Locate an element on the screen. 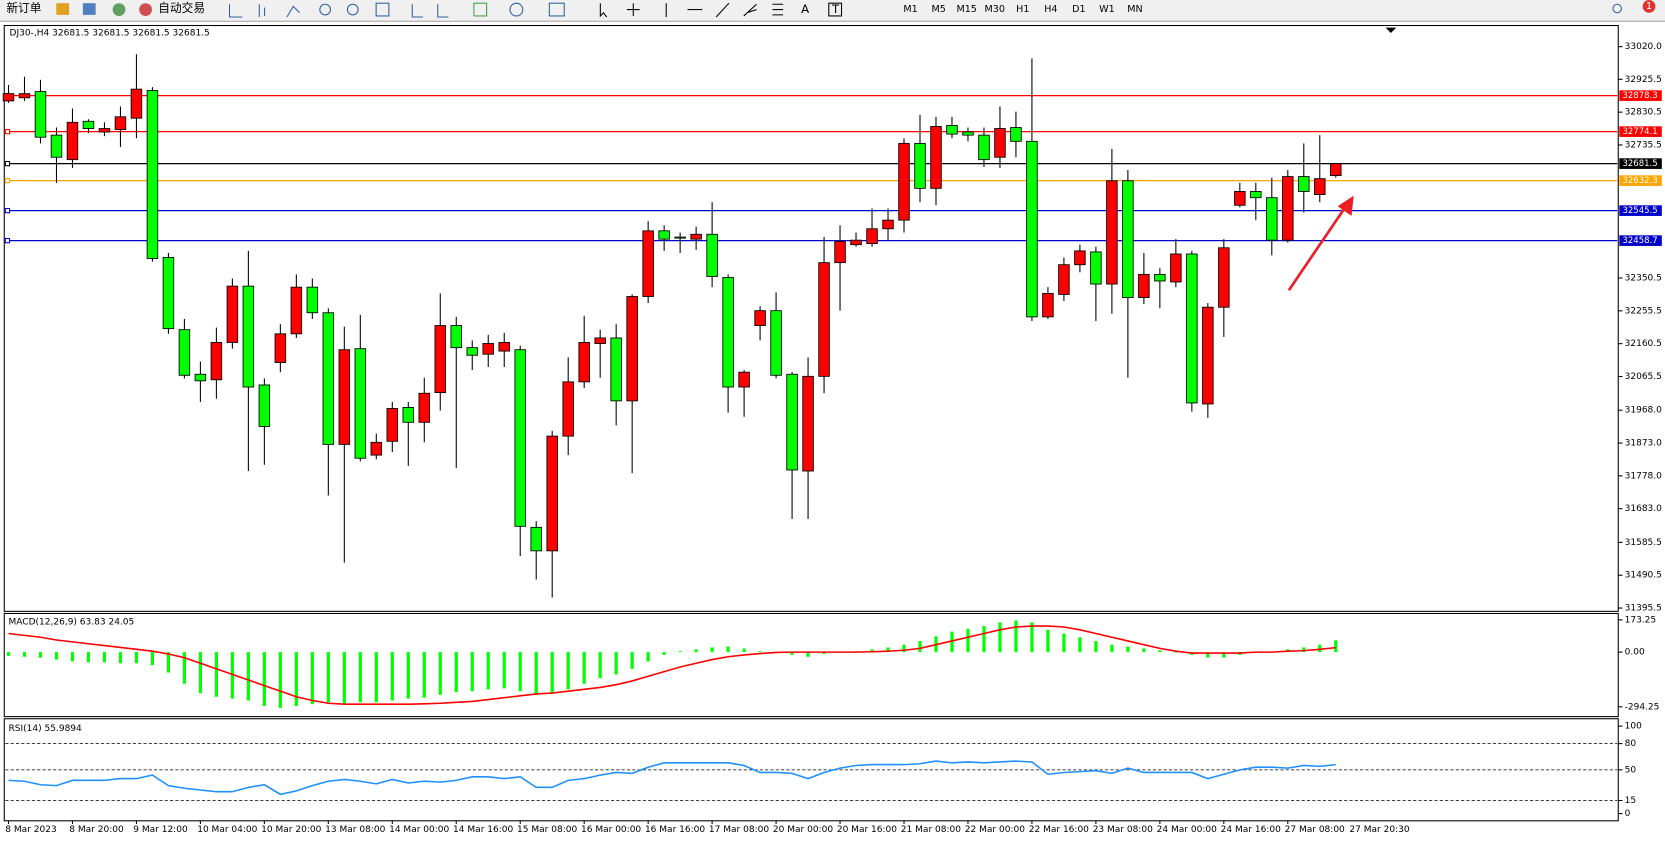  search-icon is located at coordinates (1617, 8).